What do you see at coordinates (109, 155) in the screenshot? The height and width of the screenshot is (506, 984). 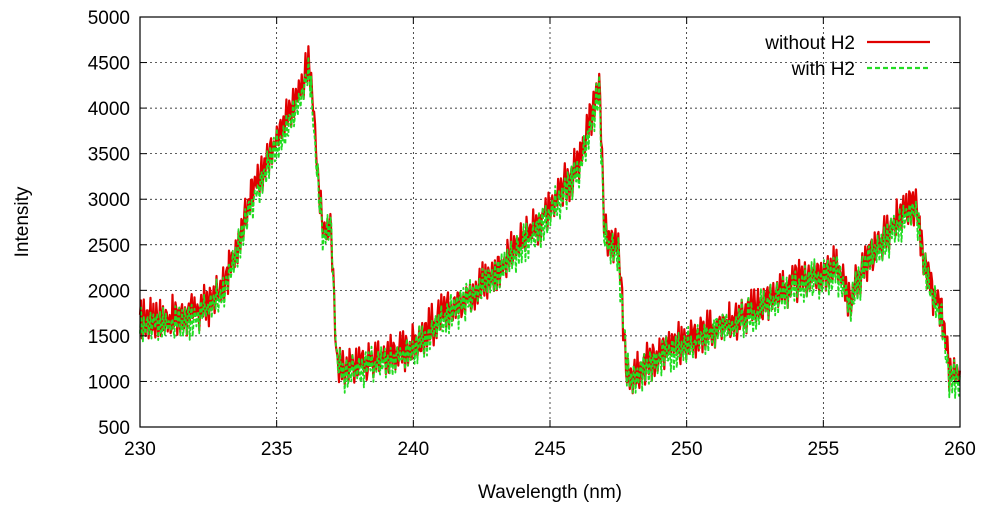 I see `y-tick-label: 3500` at bounding box center [109, 155].